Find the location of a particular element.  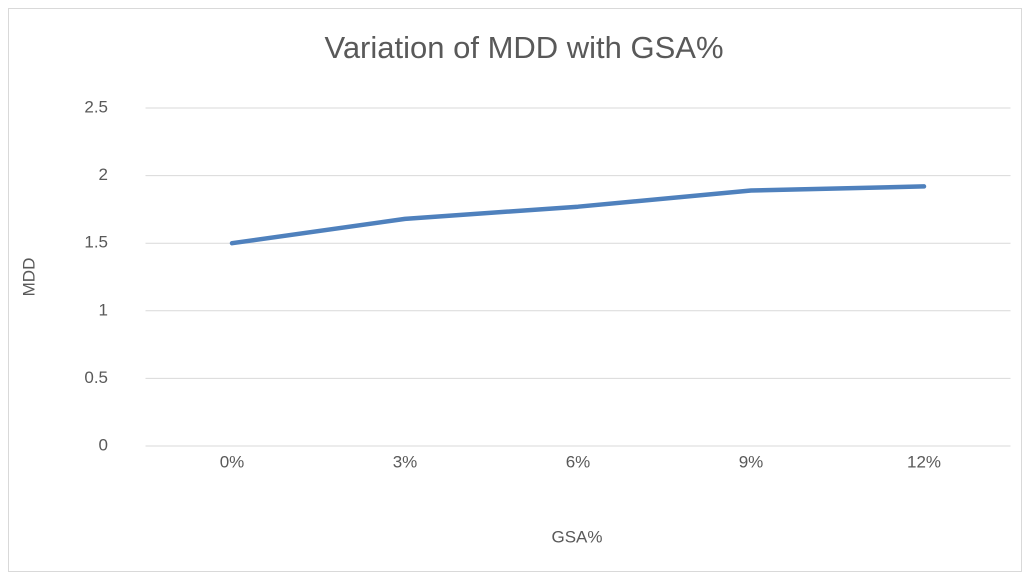

y-tick-label: 2 is located at coordinates (103, 174).